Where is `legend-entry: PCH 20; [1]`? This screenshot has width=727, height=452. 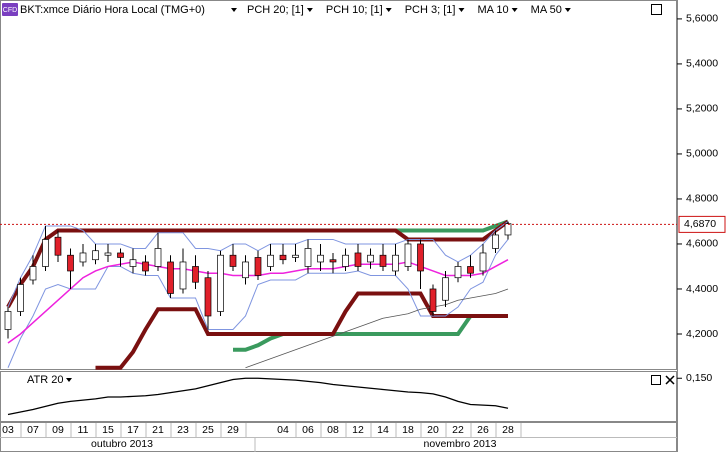 legend-entry: PCH 20; [1] is located at coordinates (275, 10).